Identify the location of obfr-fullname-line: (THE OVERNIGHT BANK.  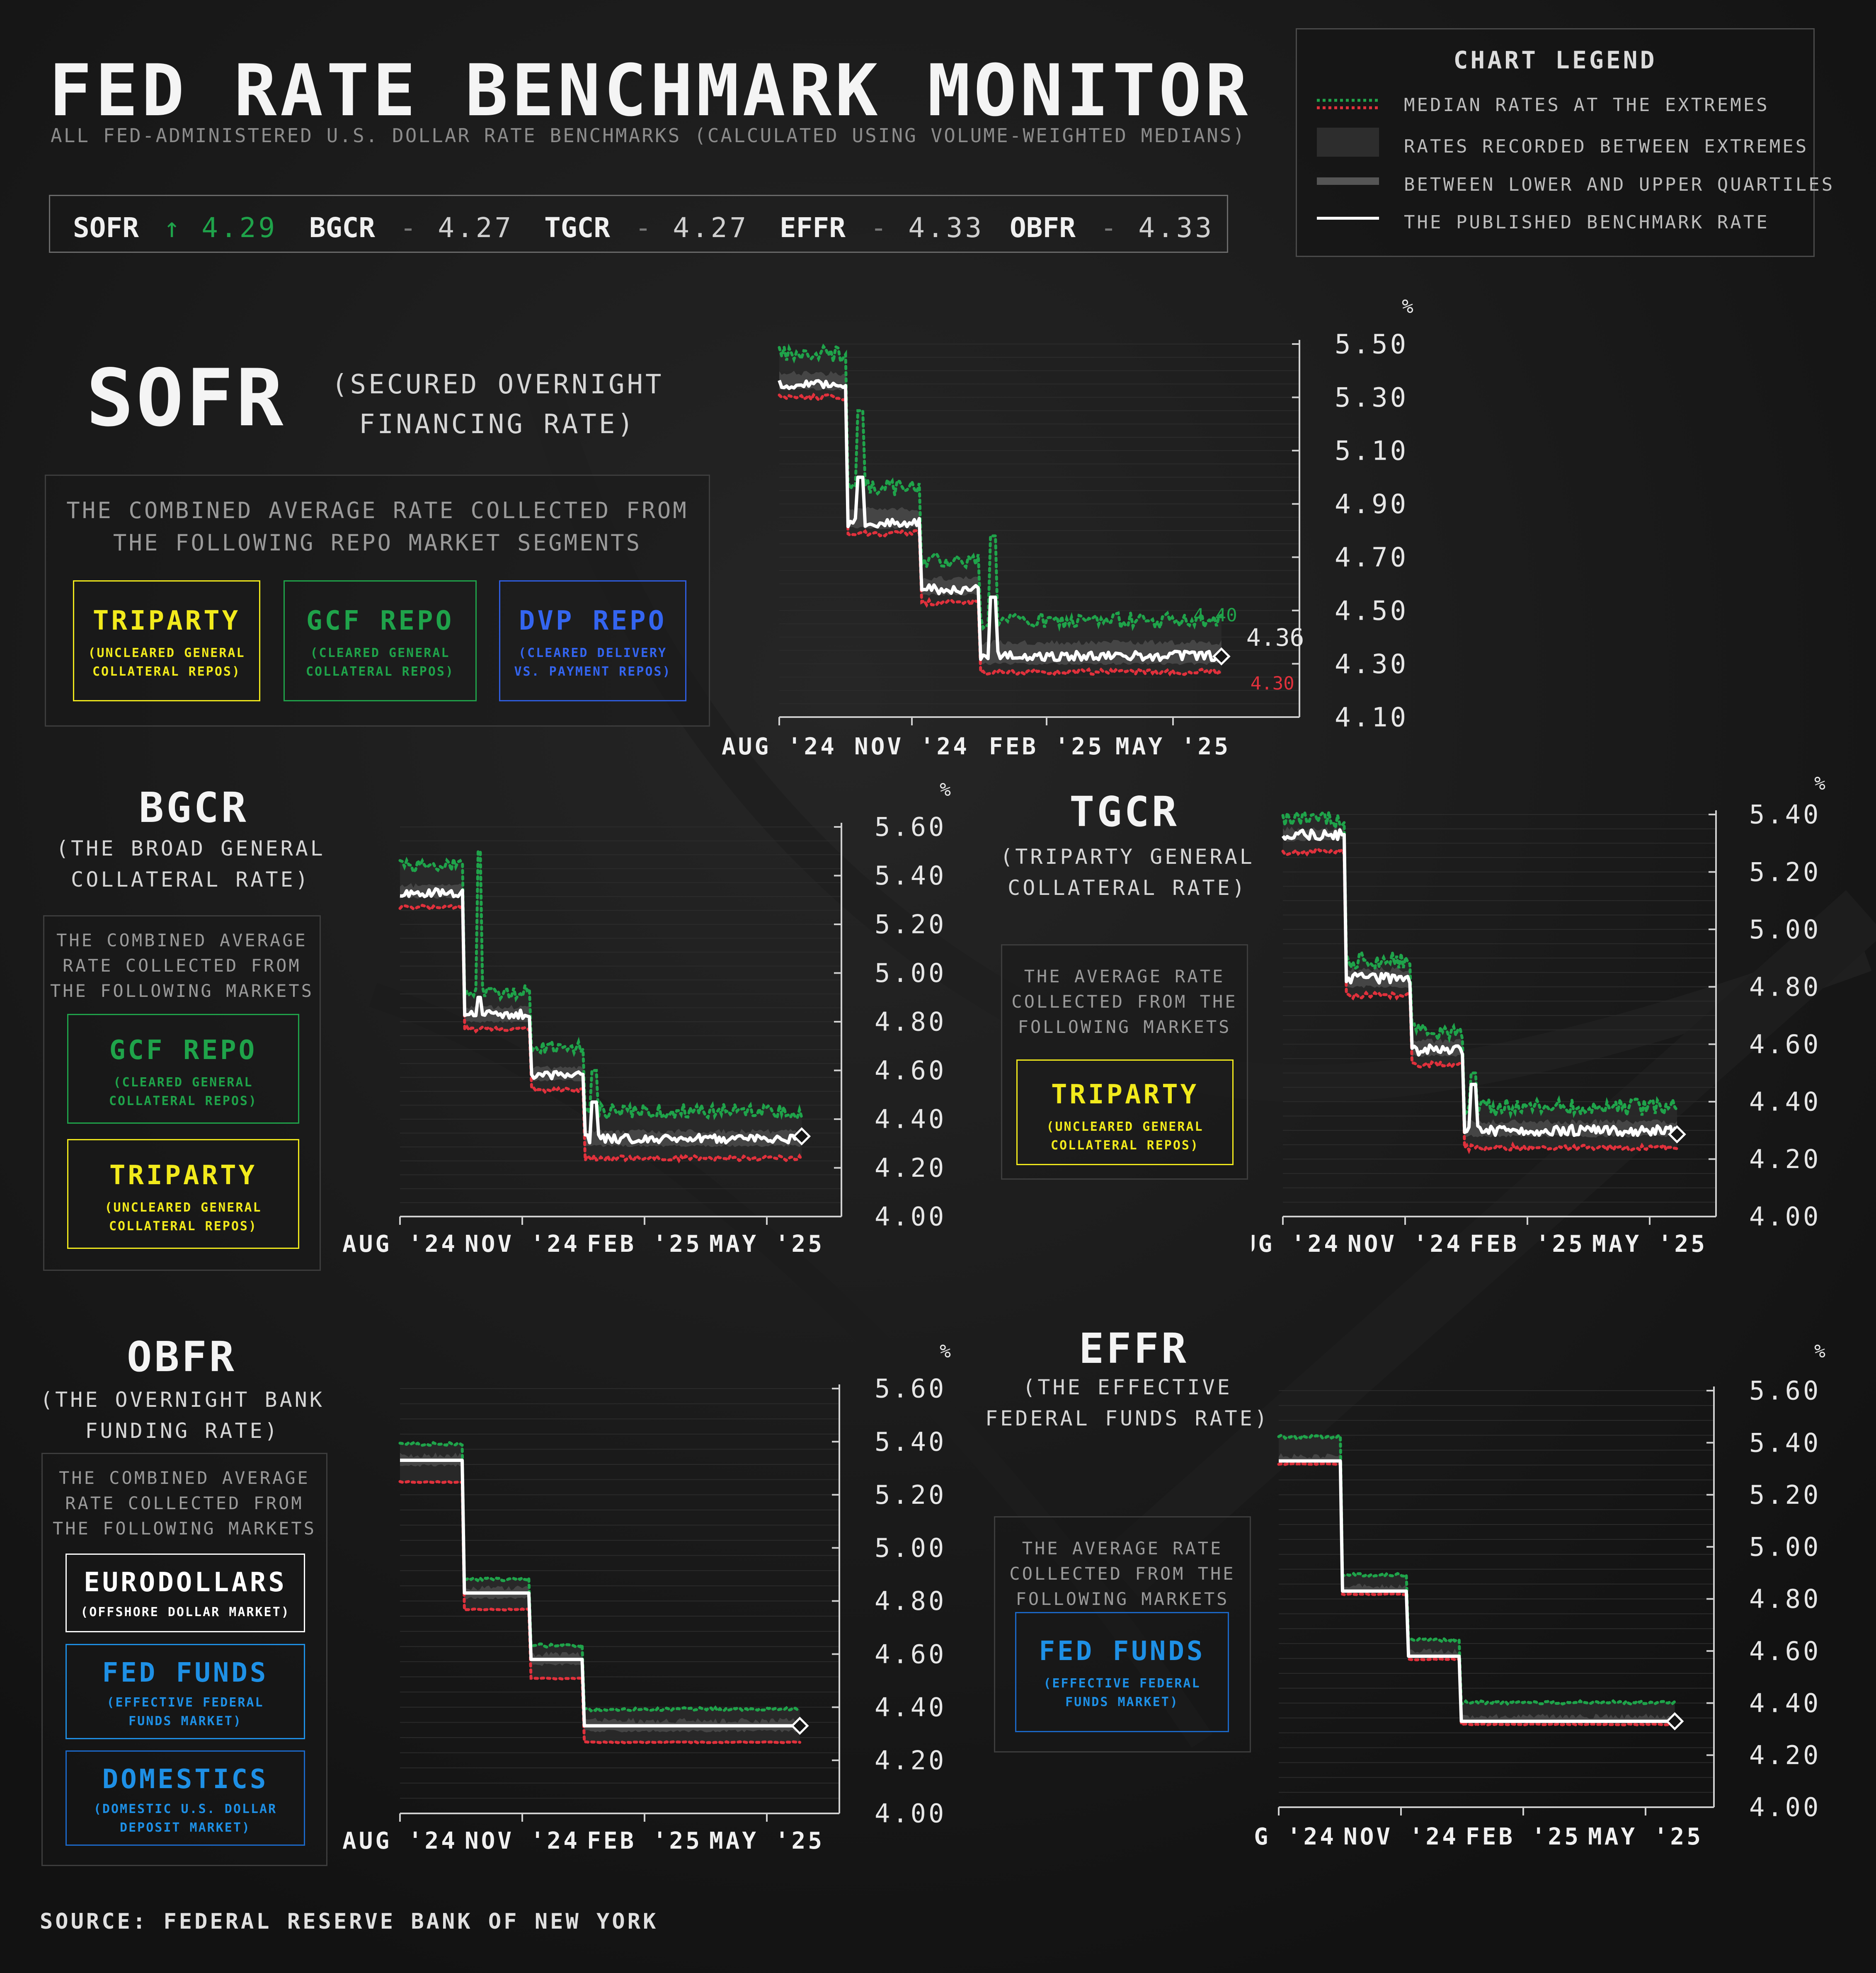
(182, 1400).